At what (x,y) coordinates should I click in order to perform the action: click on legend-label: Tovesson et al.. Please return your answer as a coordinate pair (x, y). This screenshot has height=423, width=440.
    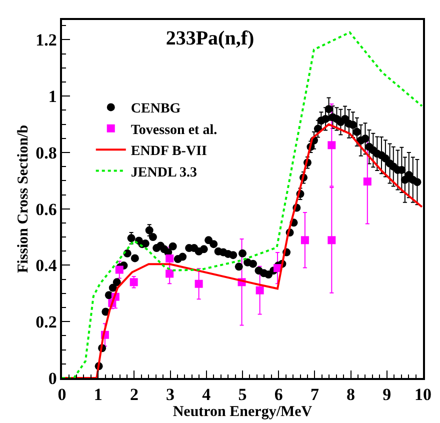
    Looking at the image, I should click on (174, 130).